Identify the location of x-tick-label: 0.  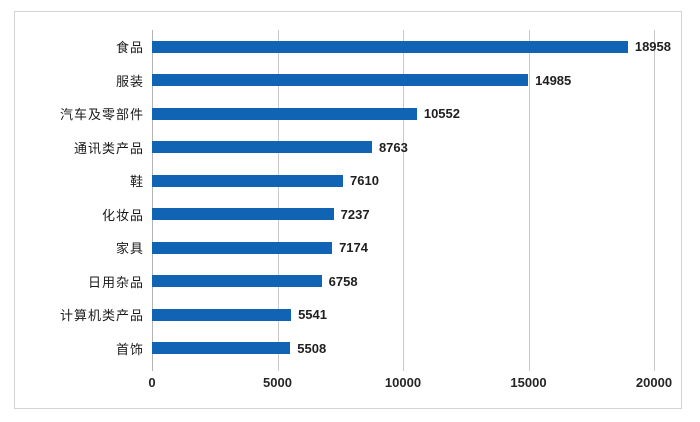
(152, 382).